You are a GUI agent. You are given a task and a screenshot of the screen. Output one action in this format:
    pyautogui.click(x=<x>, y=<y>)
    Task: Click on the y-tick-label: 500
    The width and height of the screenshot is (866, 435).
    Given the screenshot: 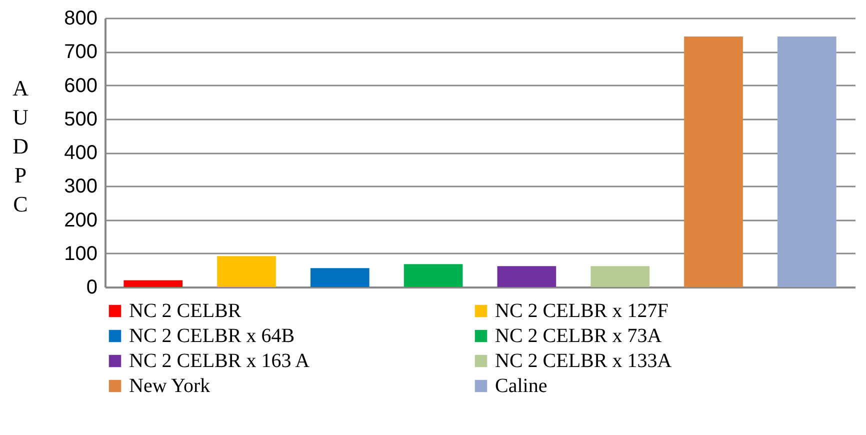 What is the action you would take?
    pyautogui.click(x=81, y=119)
    